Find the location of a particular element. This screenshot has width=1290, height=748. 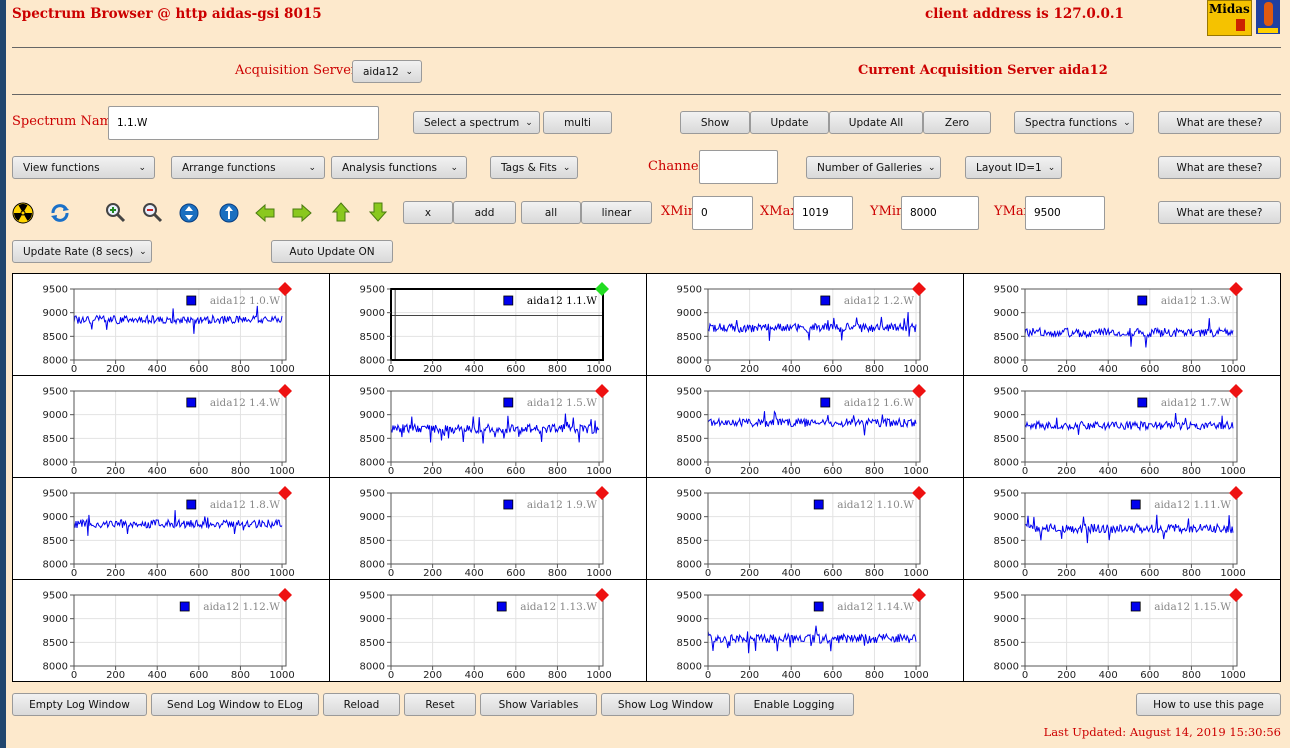

empty-log-window-button: Empty Log Window is located at coordinates (79, 704).